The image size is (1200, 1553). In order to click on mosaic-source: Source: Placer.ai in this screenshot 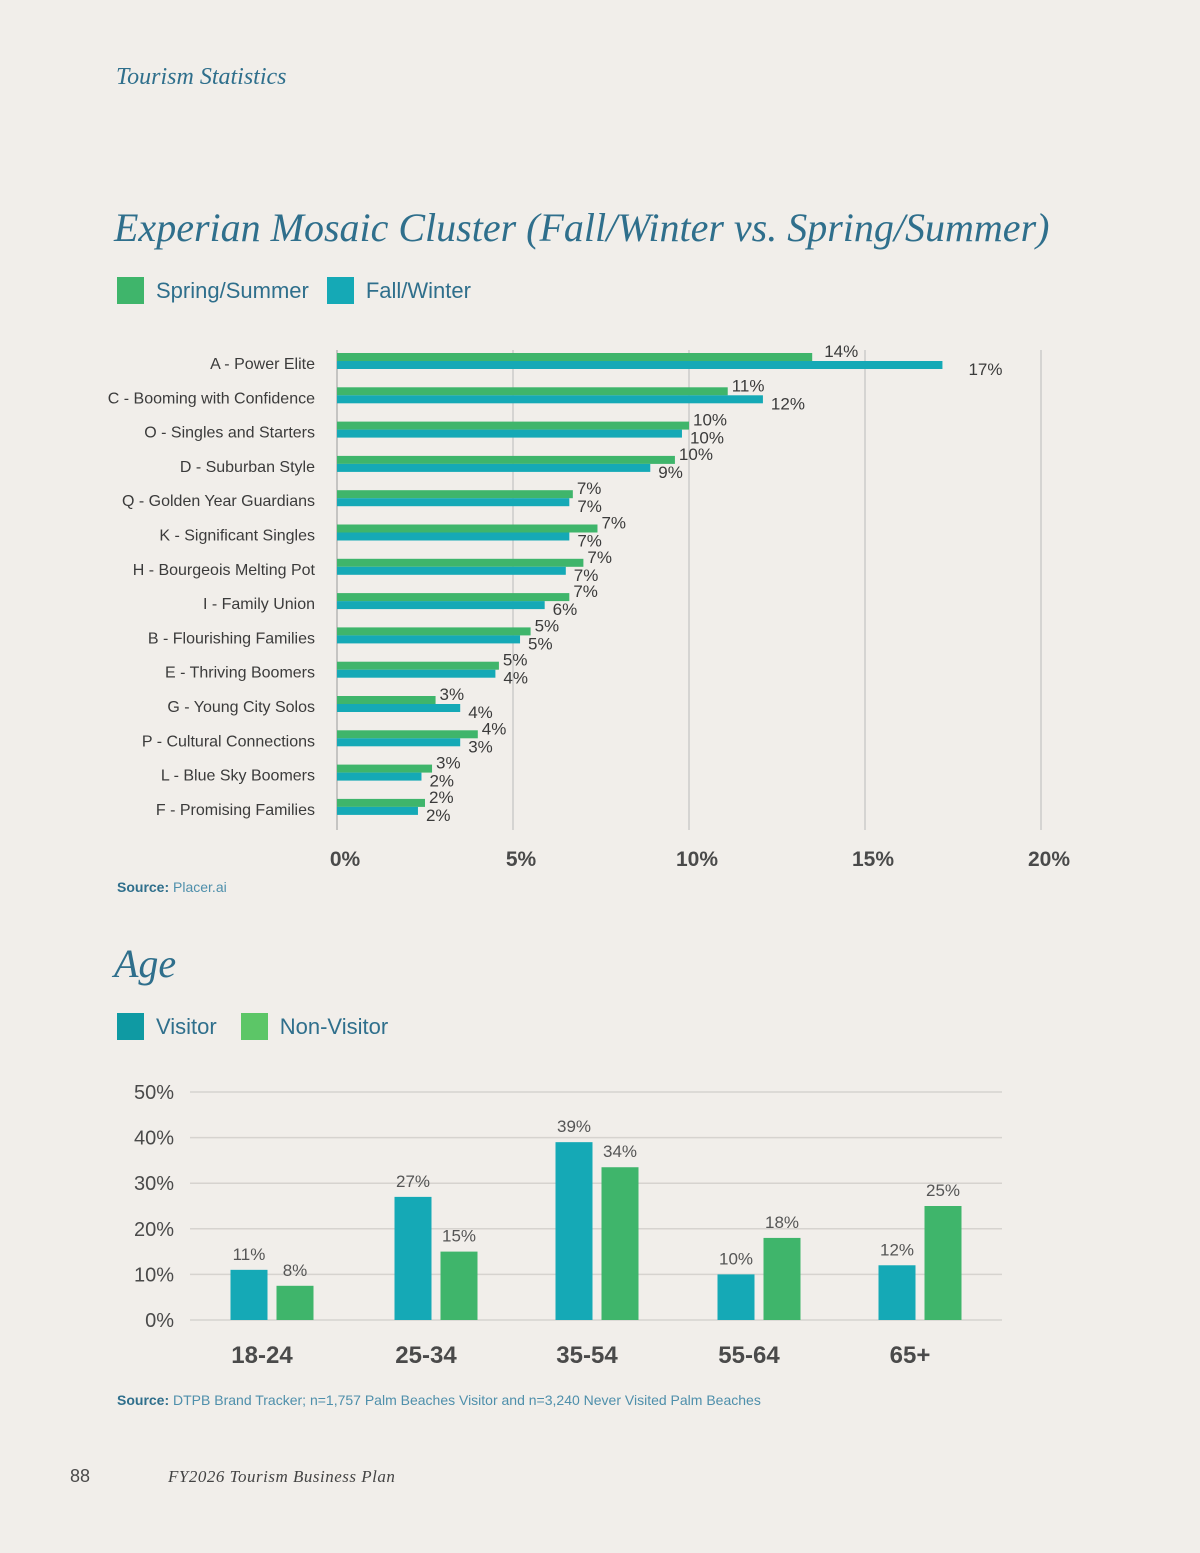, I will do `click(172, 887)`.